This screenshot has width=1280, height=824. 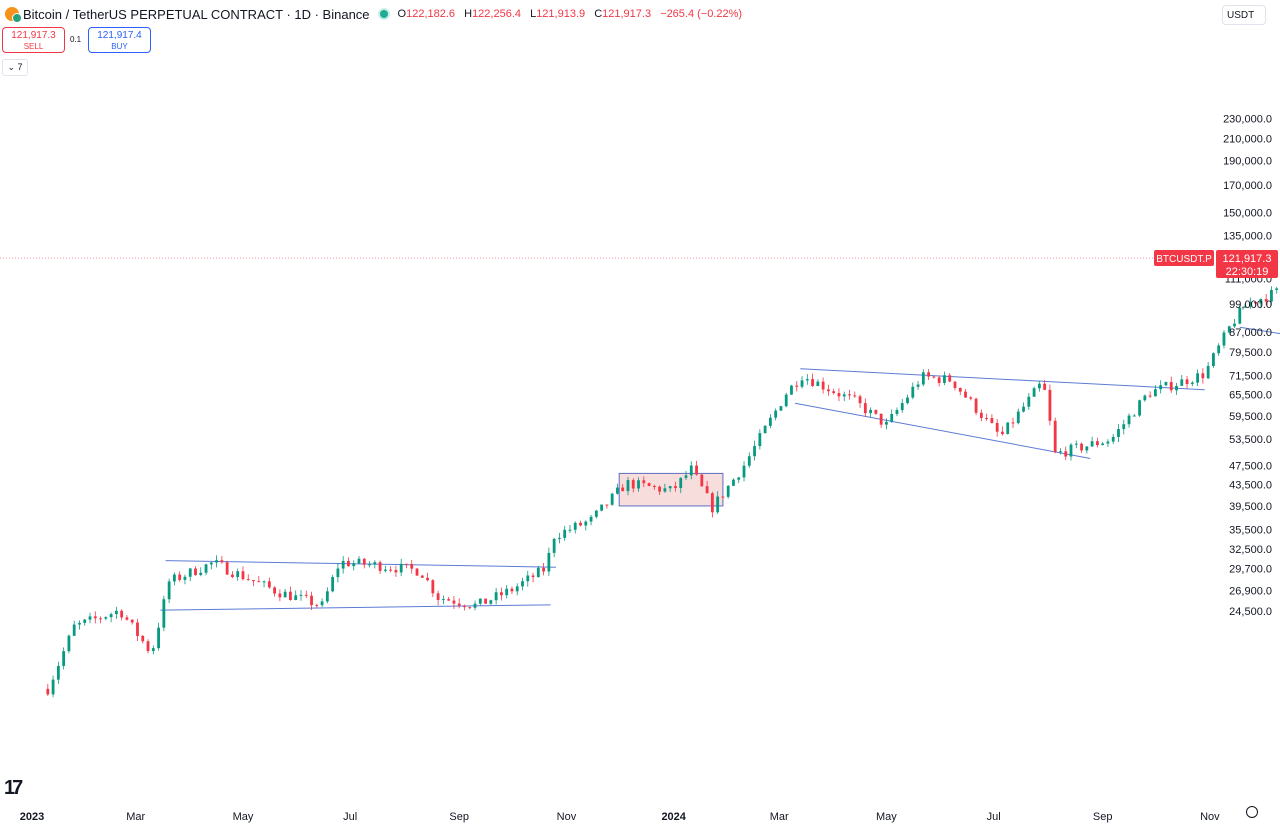 I want to click on spread-value: 0.1, so click(x=76, y=39).